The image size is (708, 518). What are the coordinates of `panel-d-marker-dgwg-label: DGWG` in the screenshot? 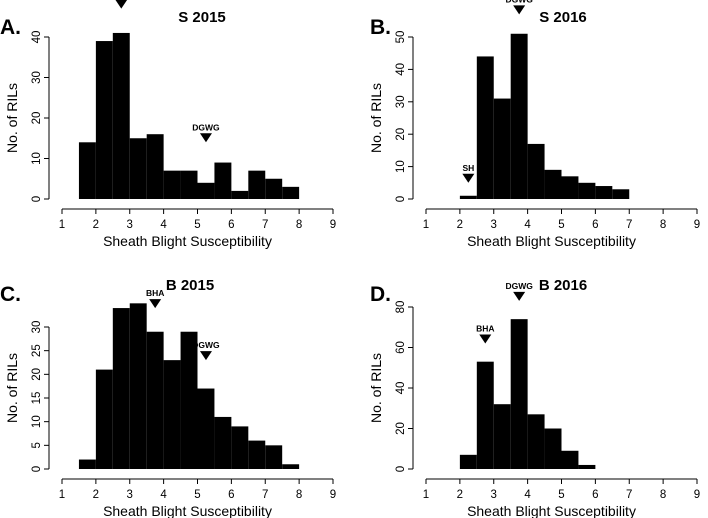 It's located at (519, 286).